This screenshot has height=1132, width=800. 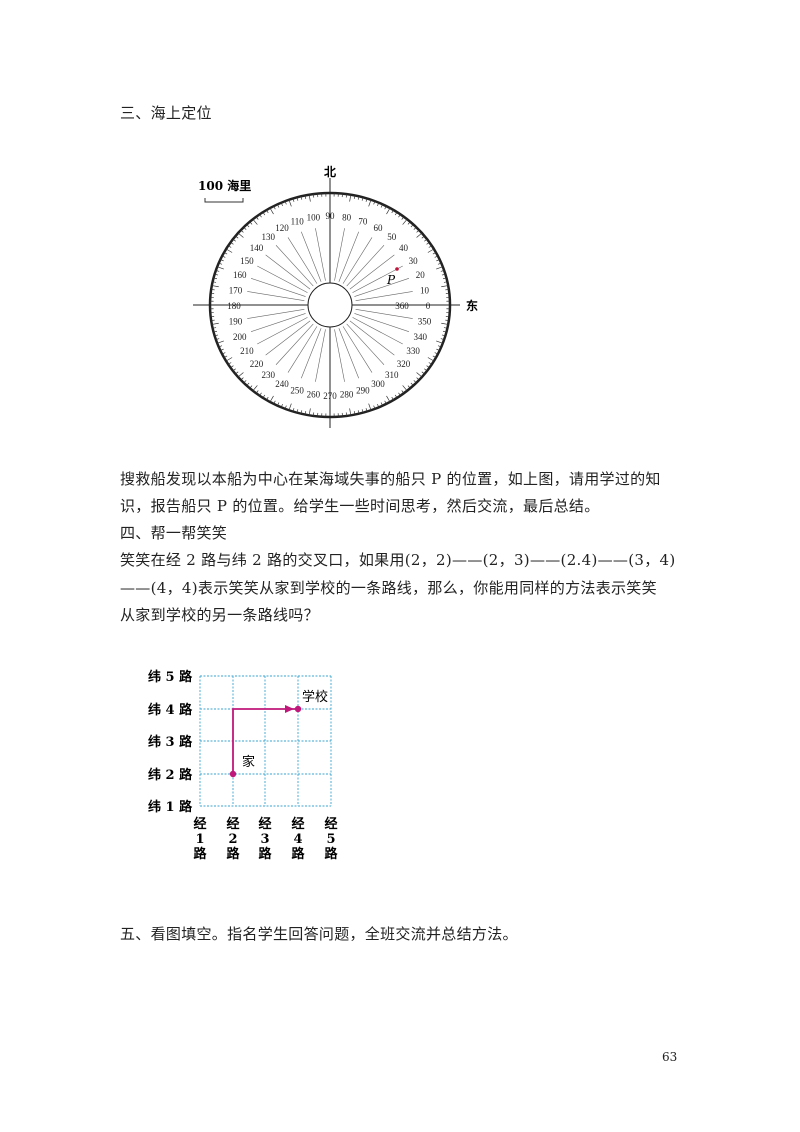 What do you see at coordinates (330, 396) in the screenshot?
I see `bearing-label: 270` at bounding box center [330, 396].